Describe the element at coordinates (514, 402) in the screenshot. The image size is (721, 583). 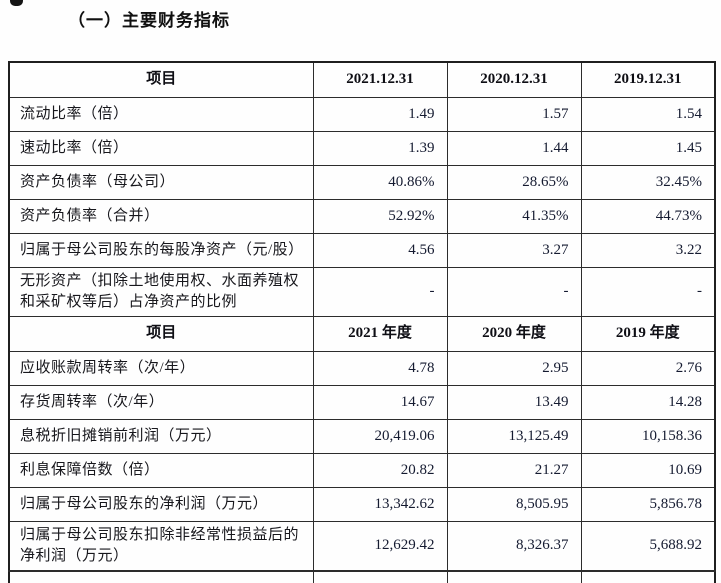
I see `row-value: 13.49` at that location.